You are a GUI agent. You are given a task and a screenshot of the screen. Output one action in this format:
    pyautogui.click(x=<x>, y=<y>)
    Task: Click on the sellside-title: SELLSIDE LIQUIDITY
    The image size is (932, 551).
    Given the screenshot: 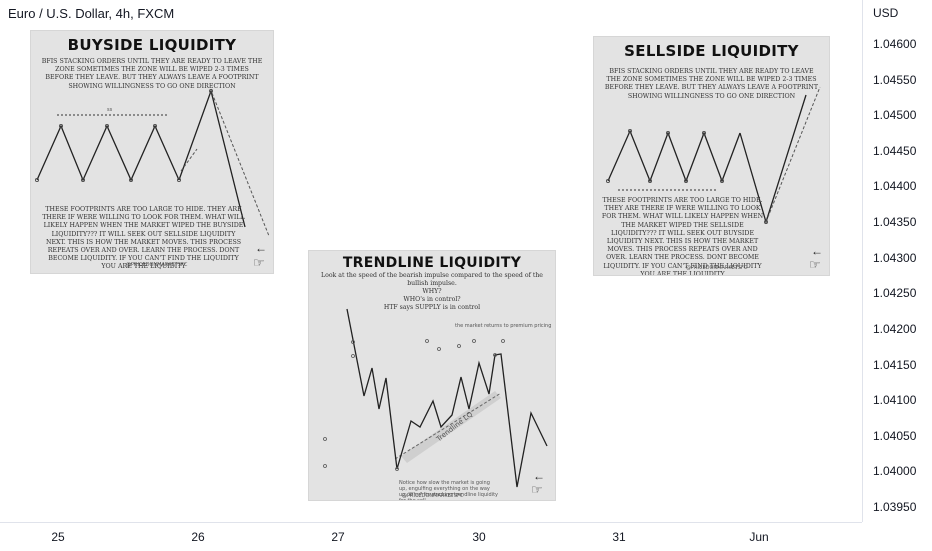 What is the action you would take?
    pyautogui.click(x=711, y=51)
    